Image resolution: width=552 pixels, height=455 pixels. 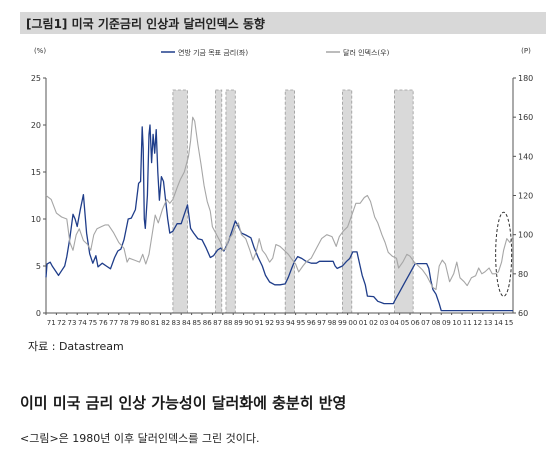 What do you see at coordinates (217, 323) in the screenshot?
I see `x-tick-label: 87` at bounding box center [217, 323].